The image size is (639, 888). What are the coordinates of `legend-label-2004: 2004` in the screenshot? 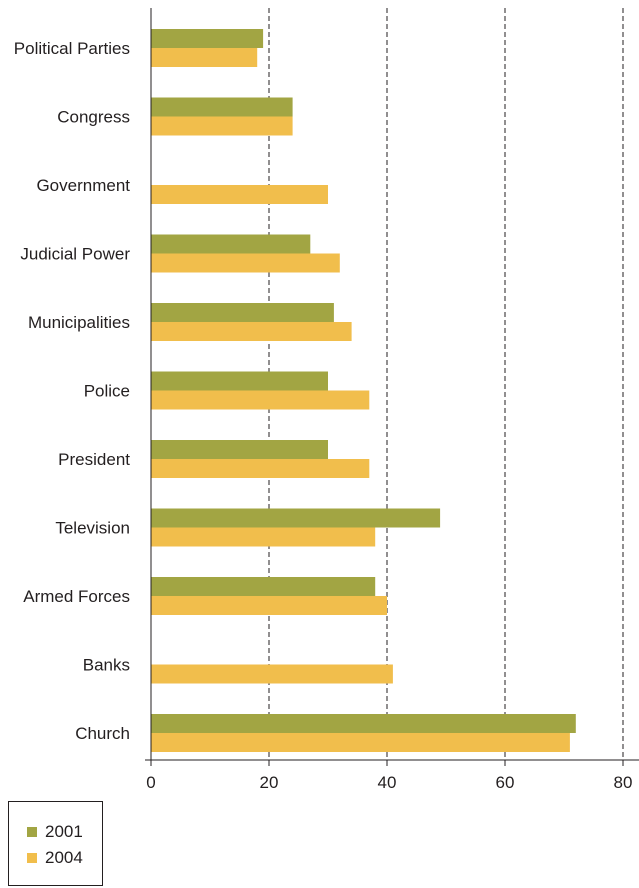 It's located at (64, 857).